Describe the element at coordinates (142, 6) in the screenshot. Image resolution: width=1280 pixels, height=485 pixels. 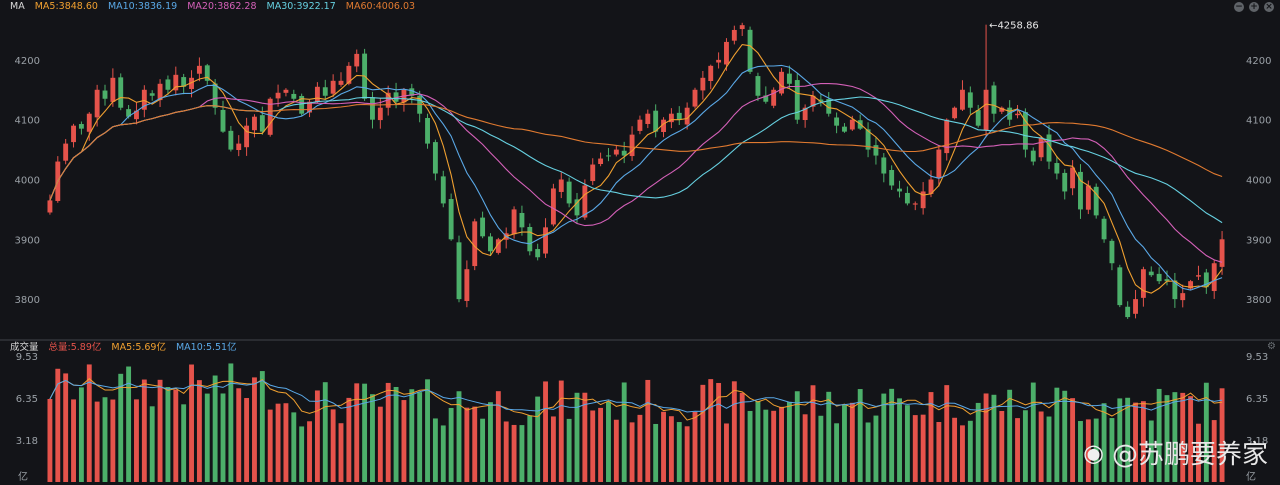
I see `ma10-value: MA10:3836.19` at that location.